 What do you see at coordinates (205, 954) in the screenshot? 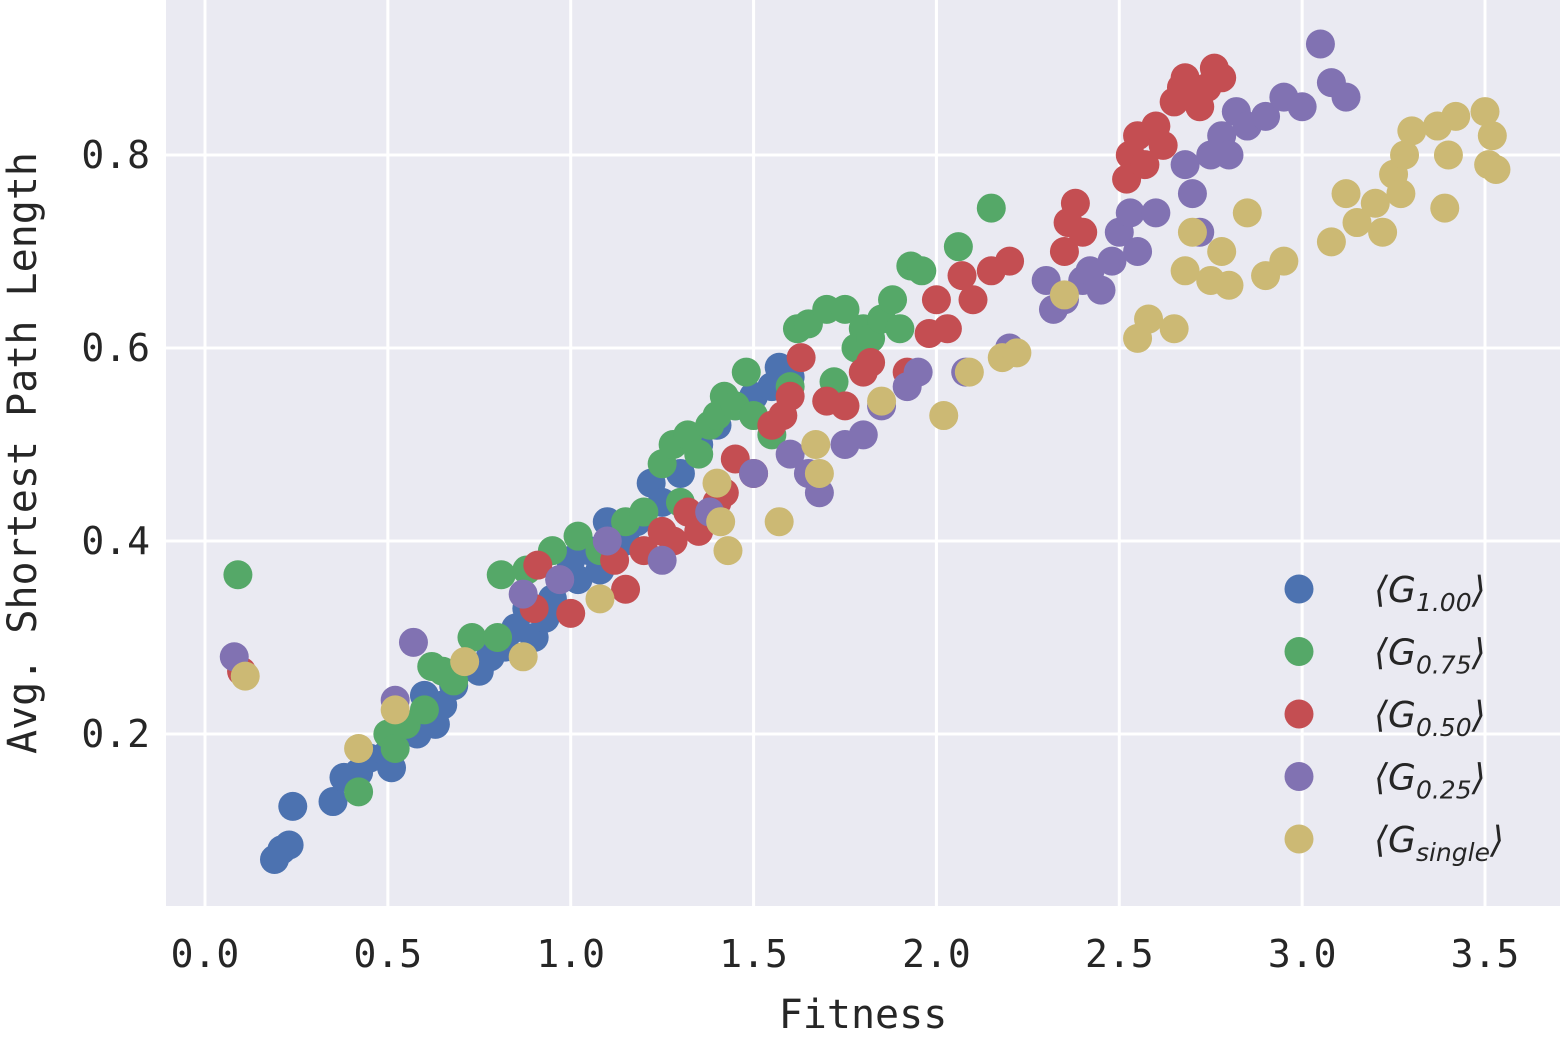
I see `x-tick-label: 0.0` at bounding box center [205, 954].